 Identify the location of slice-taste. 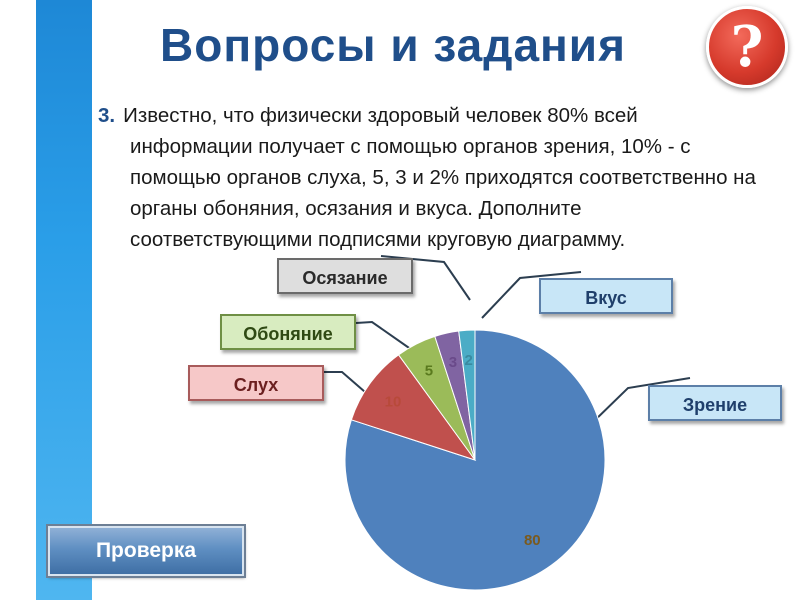
(467, 395).